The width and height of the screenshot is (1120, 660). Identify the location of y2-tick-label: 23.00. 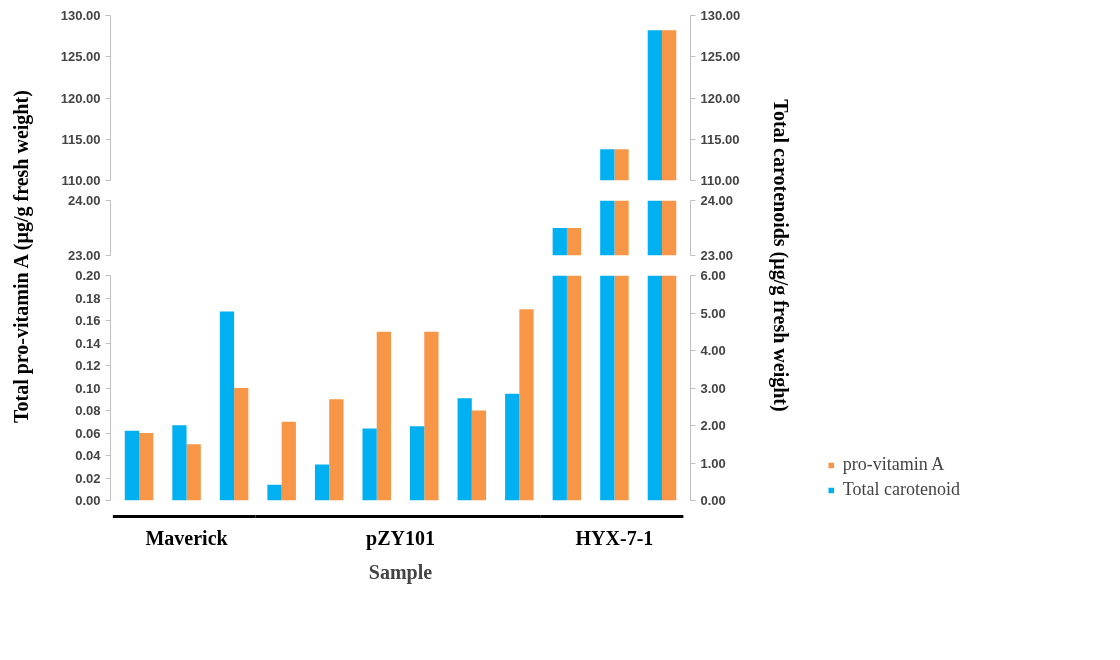
(717, 255).